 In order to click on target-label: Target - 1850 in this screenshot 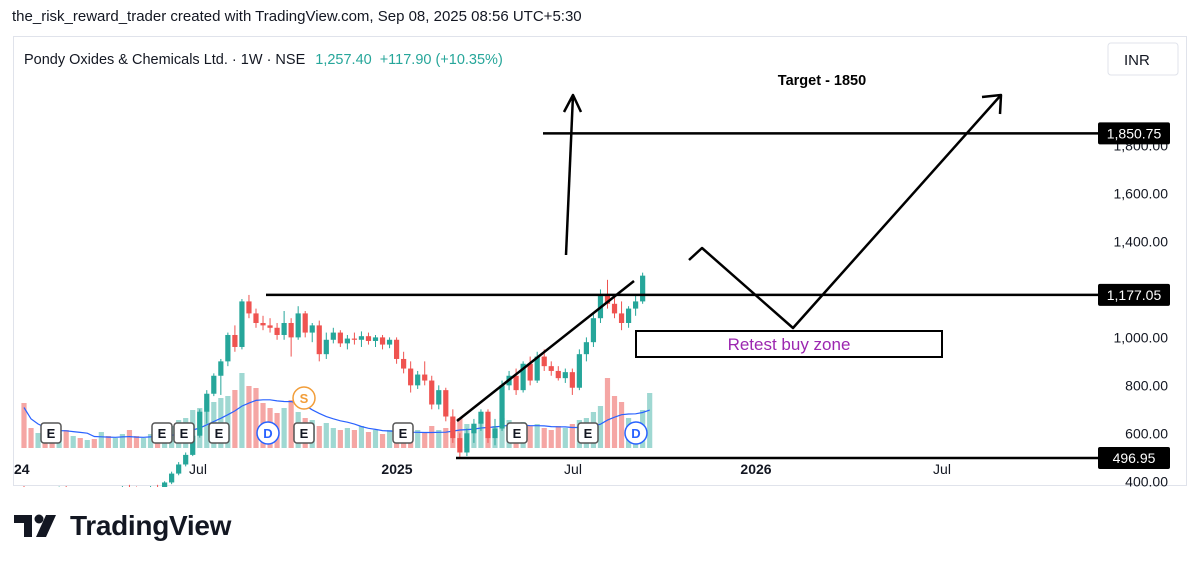, I will do `click(822, 81)`.